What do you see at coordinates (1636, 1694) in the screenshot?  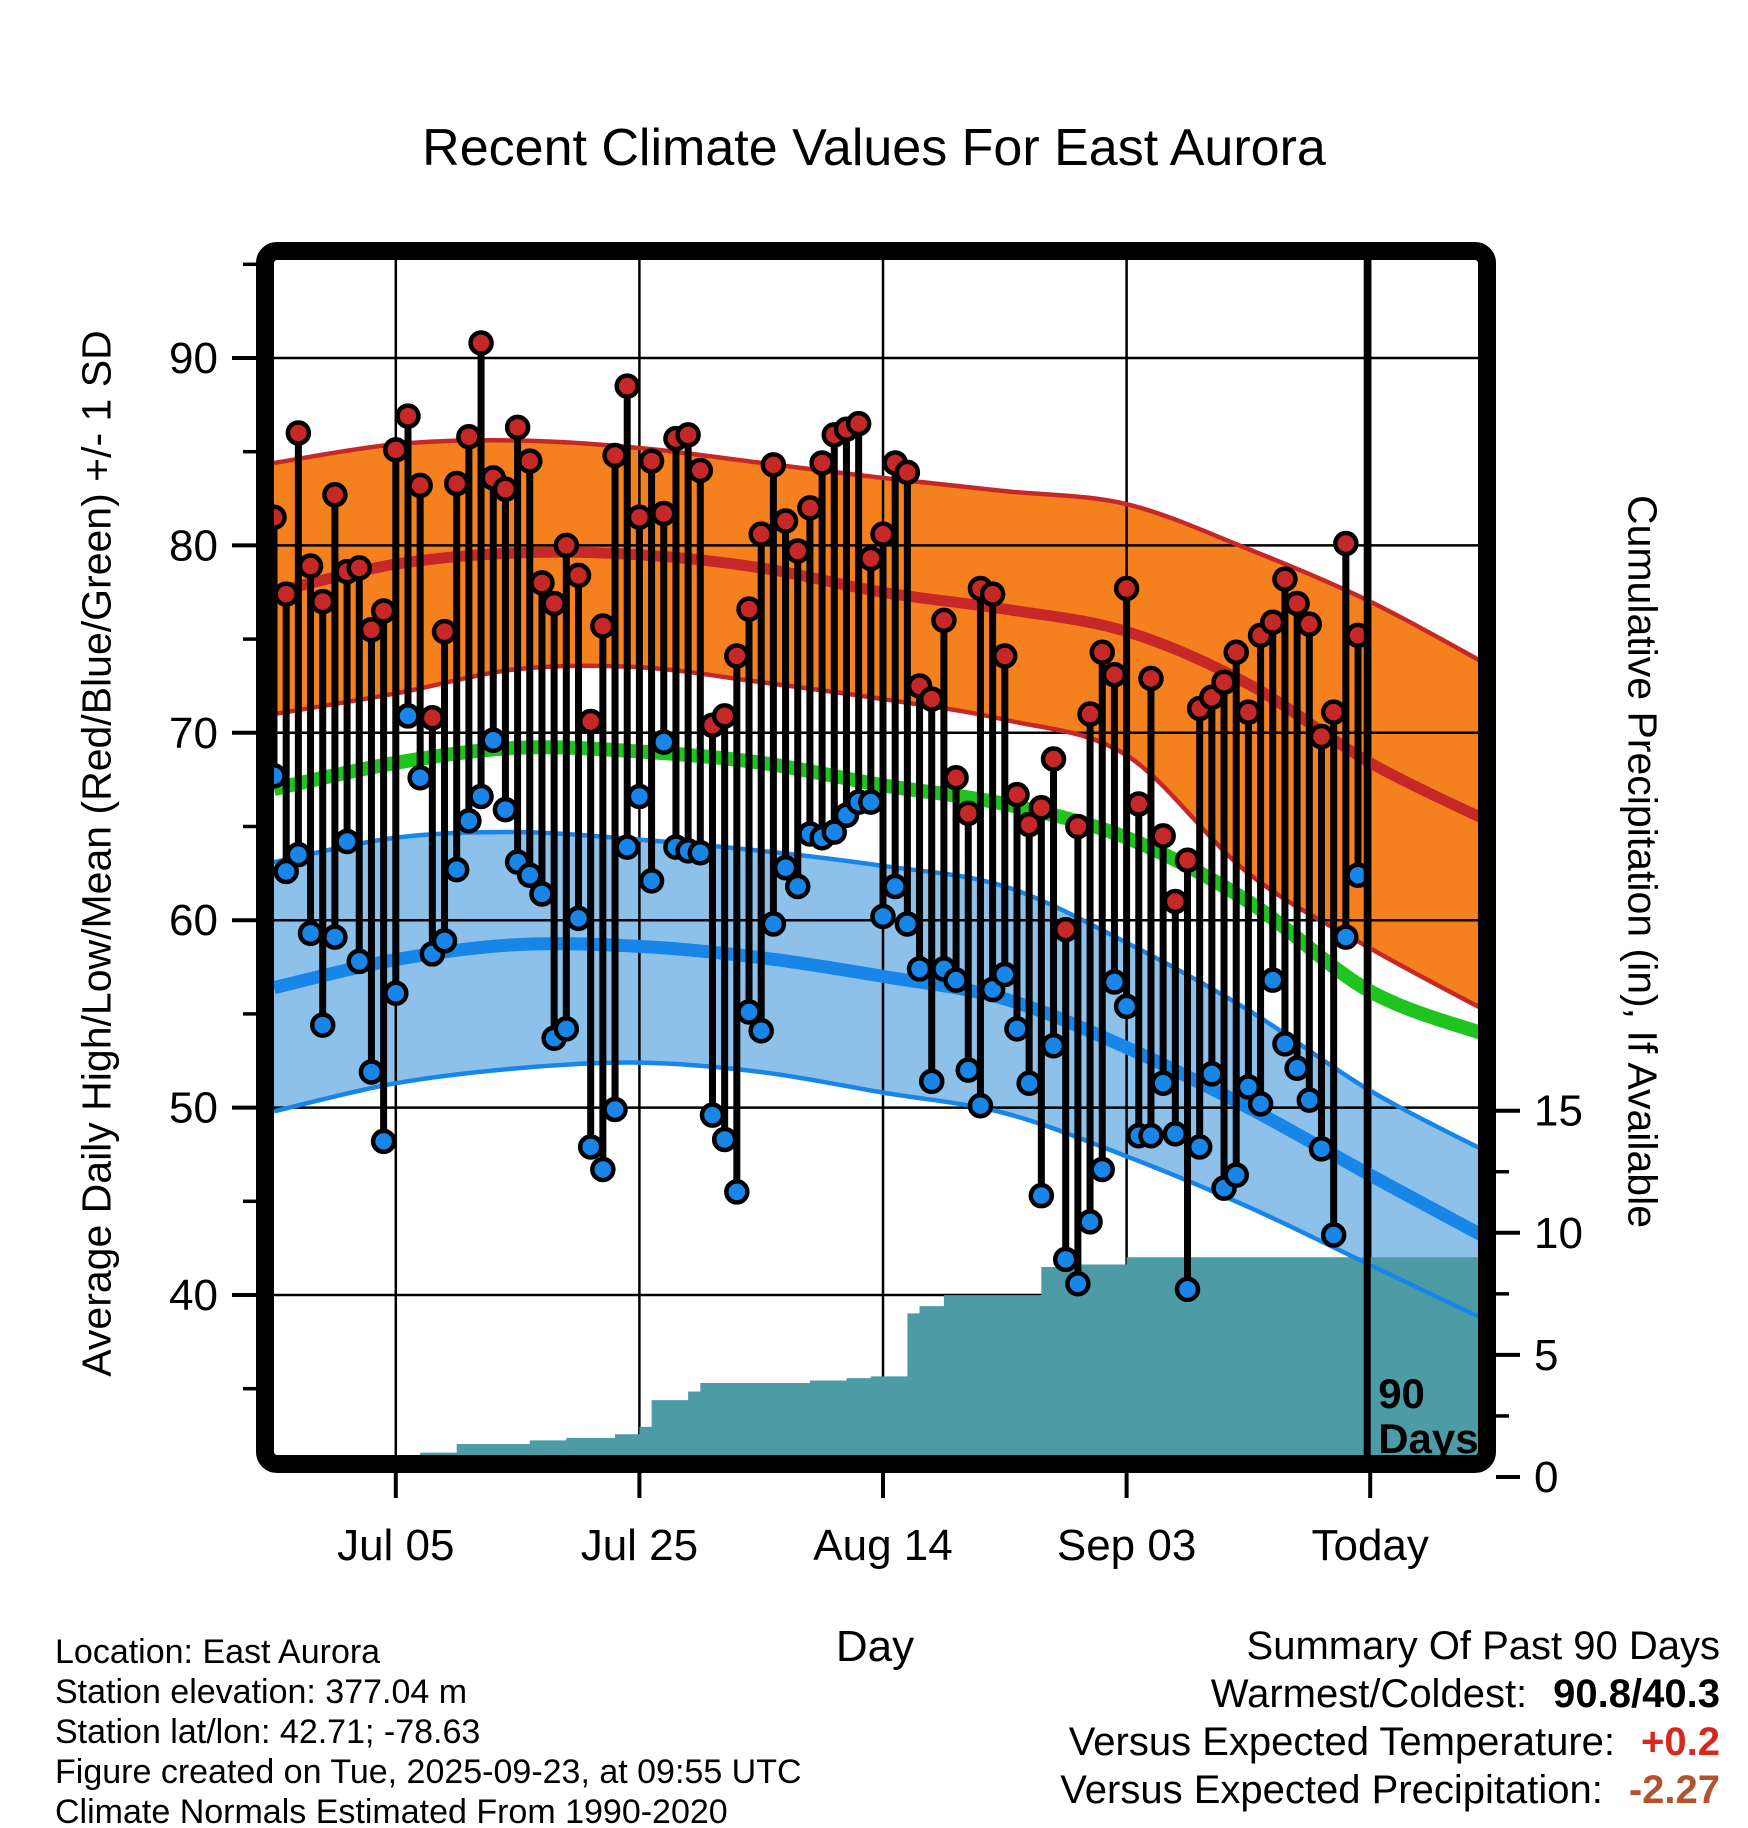 I see `warmest-coldest-value: 90.8/40.3` at bounding box center [1636, 1694].